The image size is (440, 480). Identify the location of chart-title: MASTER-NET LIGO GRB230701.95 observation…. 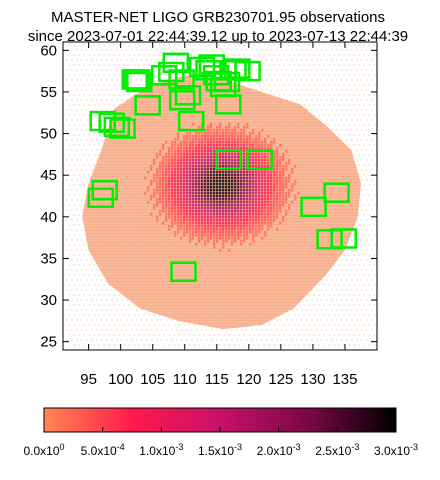
(218, 17).